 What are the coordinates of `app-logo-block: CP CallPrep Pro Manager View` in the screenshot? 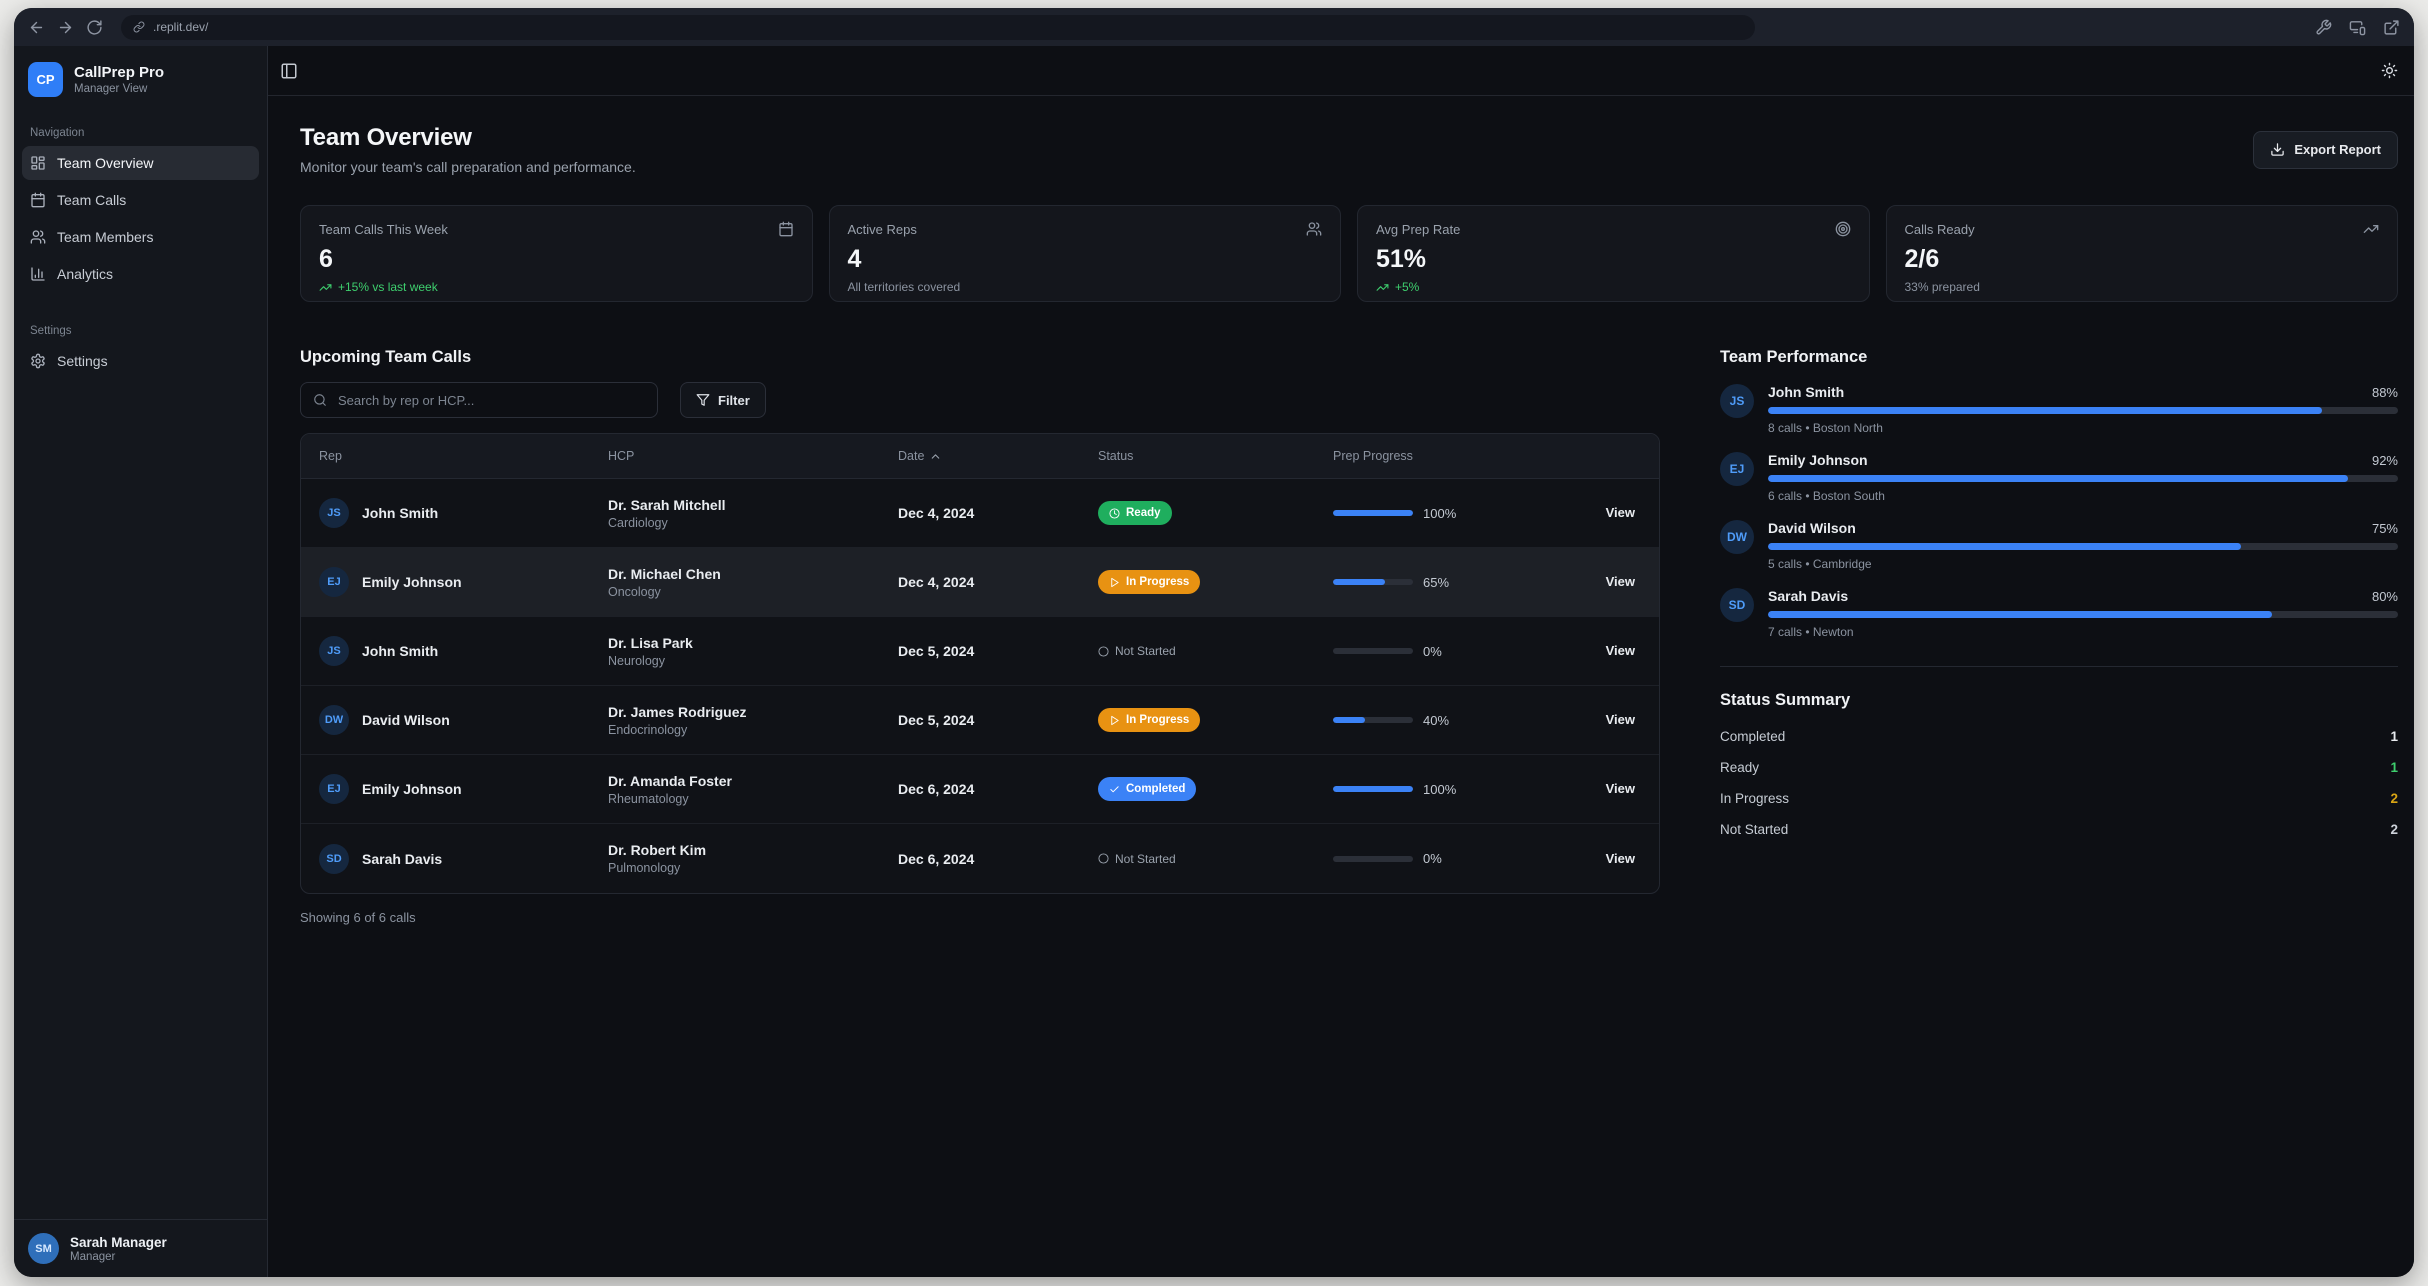 It's located at (140, 77).